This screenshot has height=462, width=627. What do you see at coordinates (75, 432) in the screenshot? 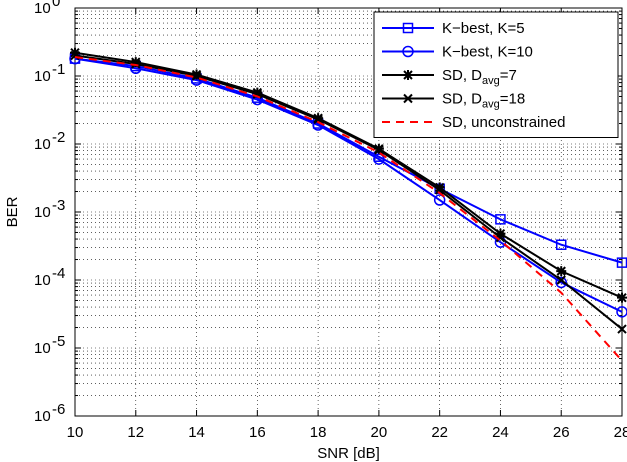
I see `x-tick-label: 10` at bounding box center [75, 432].